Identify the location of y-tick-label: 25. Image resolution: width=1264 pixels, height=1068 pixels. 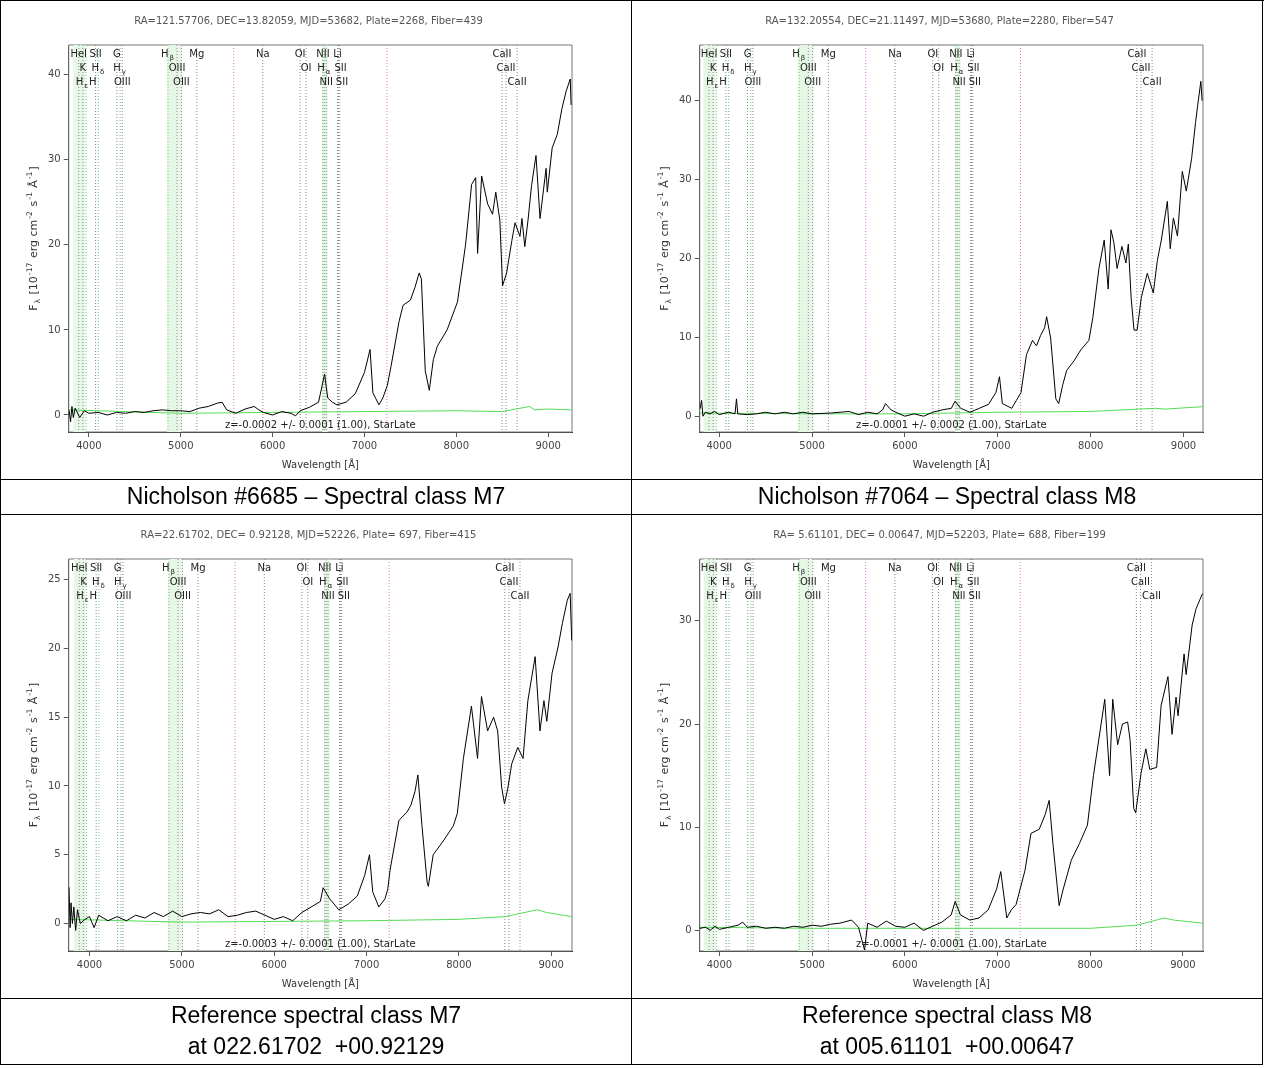
(54, 579).